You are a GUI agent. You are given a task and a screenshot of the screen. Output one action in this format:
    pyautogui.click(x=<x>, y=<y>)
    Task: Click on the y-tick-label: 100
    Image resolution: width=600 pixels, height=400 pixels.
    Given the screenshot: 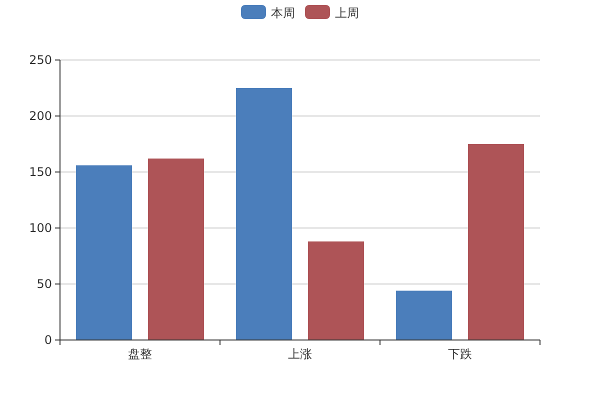 What is the action you would take?
    pyautogui.click(x=40, y=228)
    